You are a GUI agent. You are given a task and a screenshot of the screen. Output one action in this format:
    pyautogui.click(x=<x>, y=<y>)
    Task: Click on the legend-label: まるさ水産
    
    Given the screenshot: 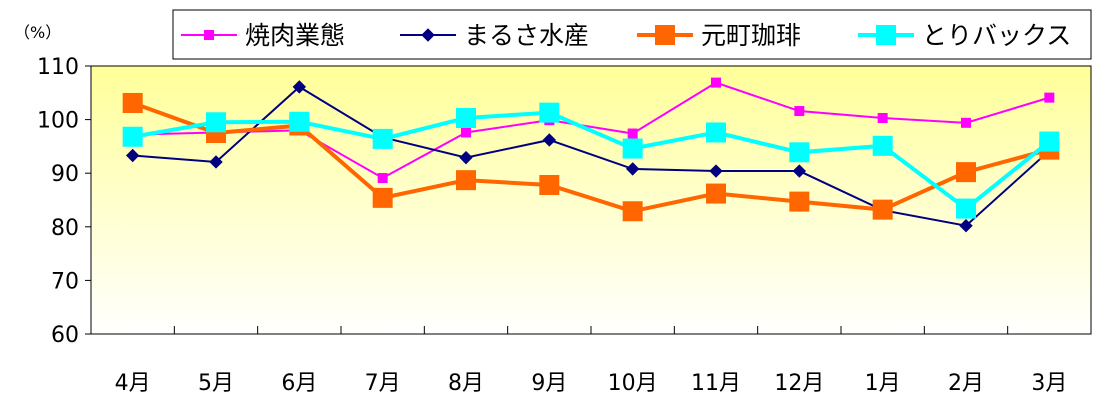 What is the action you would take?
    pyautogui.click(x=526, y=35)
    